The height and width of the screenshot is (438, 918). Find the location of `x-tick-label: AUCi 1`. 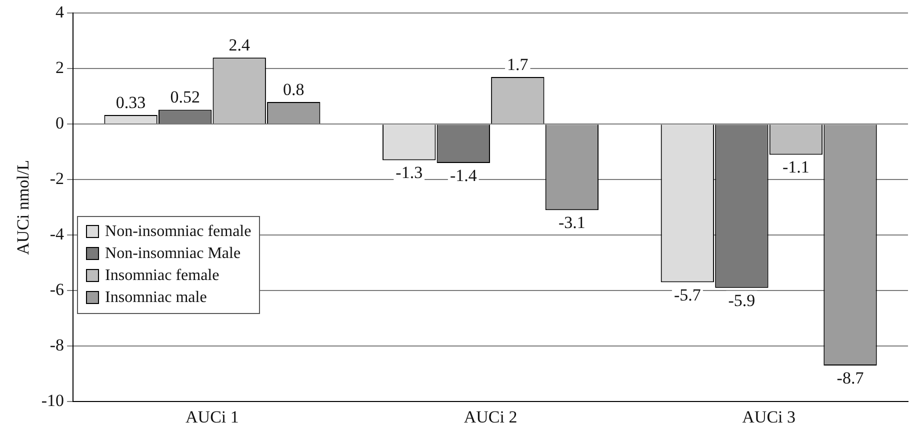

x-tick-label: AUCi 1 is located at coordinates (212, 416).